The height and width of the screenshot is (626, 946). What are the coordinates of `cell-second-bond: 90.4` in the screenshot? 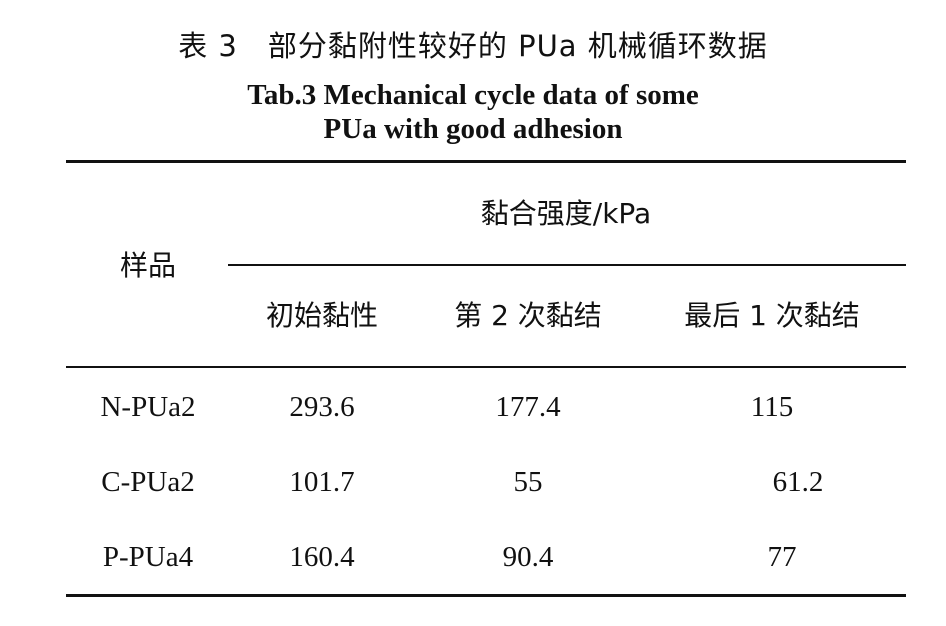 It's located at (528, 557).